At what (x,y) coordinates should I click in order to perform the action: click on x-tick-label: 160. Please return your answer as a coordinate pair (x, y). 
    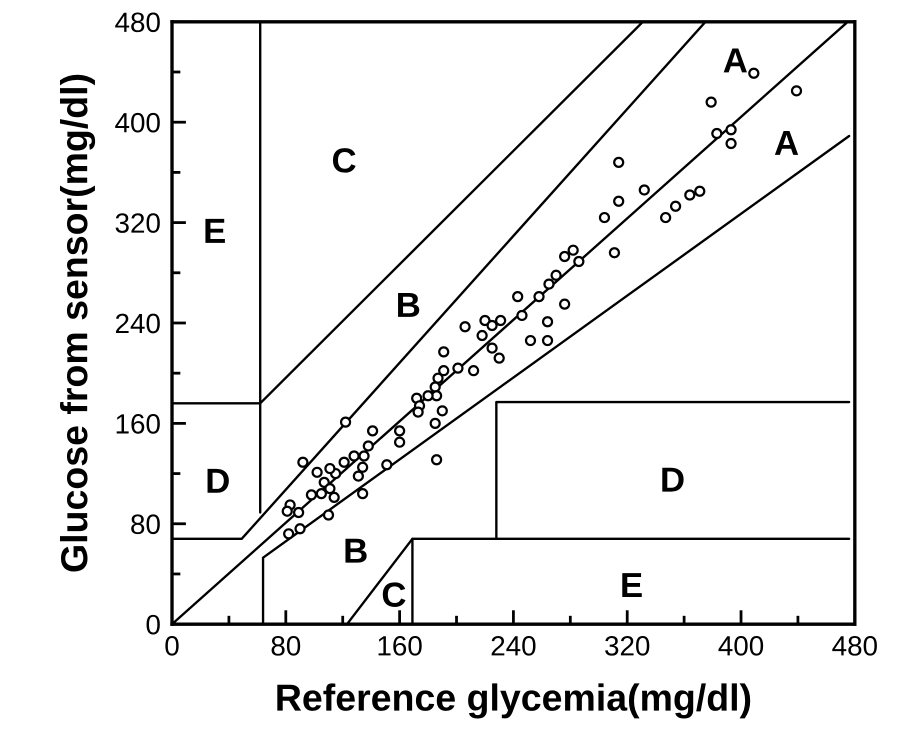
    Looking at the image, I should click on (400, 646).